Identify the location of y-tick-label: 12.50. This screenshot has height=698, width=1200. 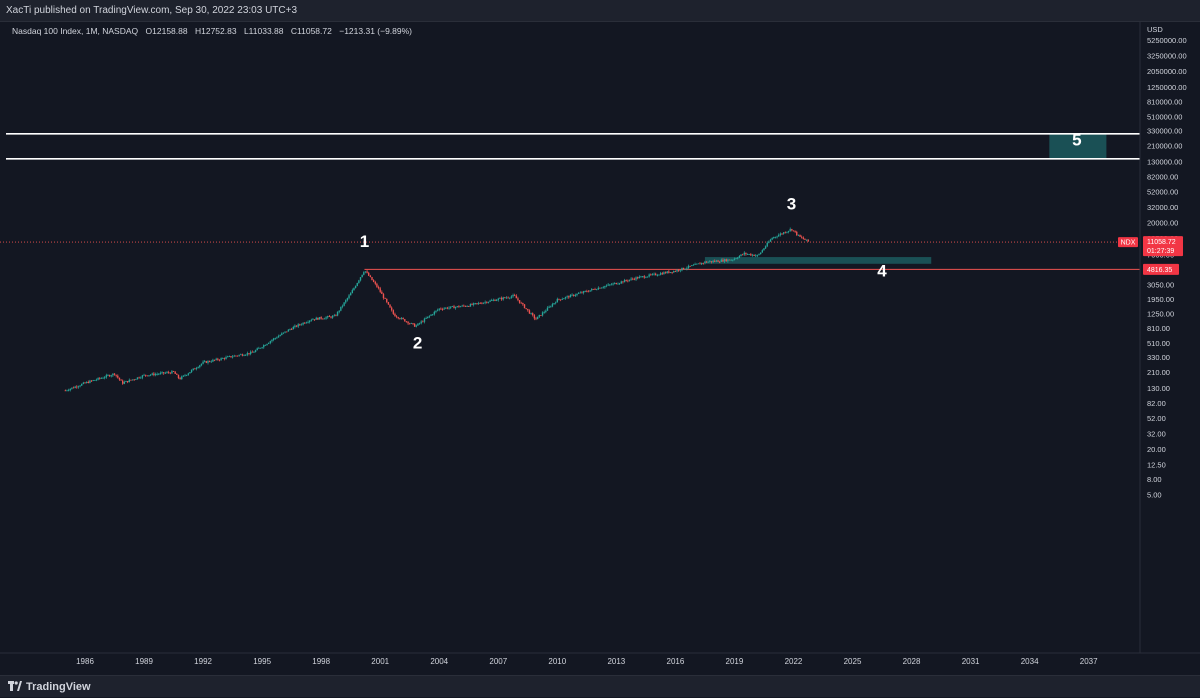
(1156, 465).